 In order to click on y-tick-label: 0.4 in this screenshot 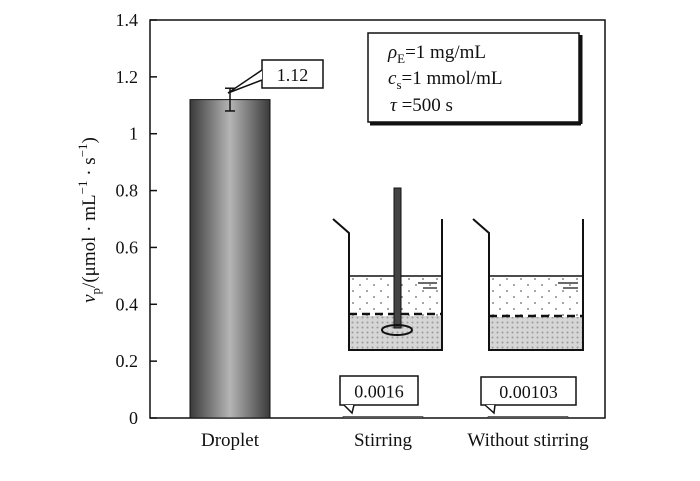, I will do `click(127, 304)`.